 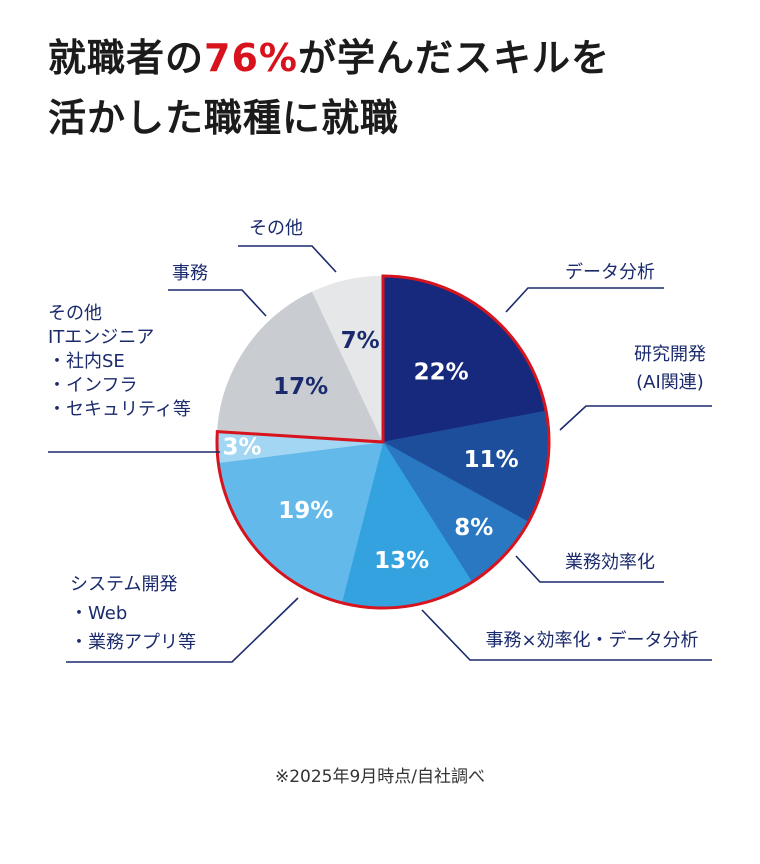 I want to click on headline-line-2: 活かした職種に就職, so click(x=224, y=118).